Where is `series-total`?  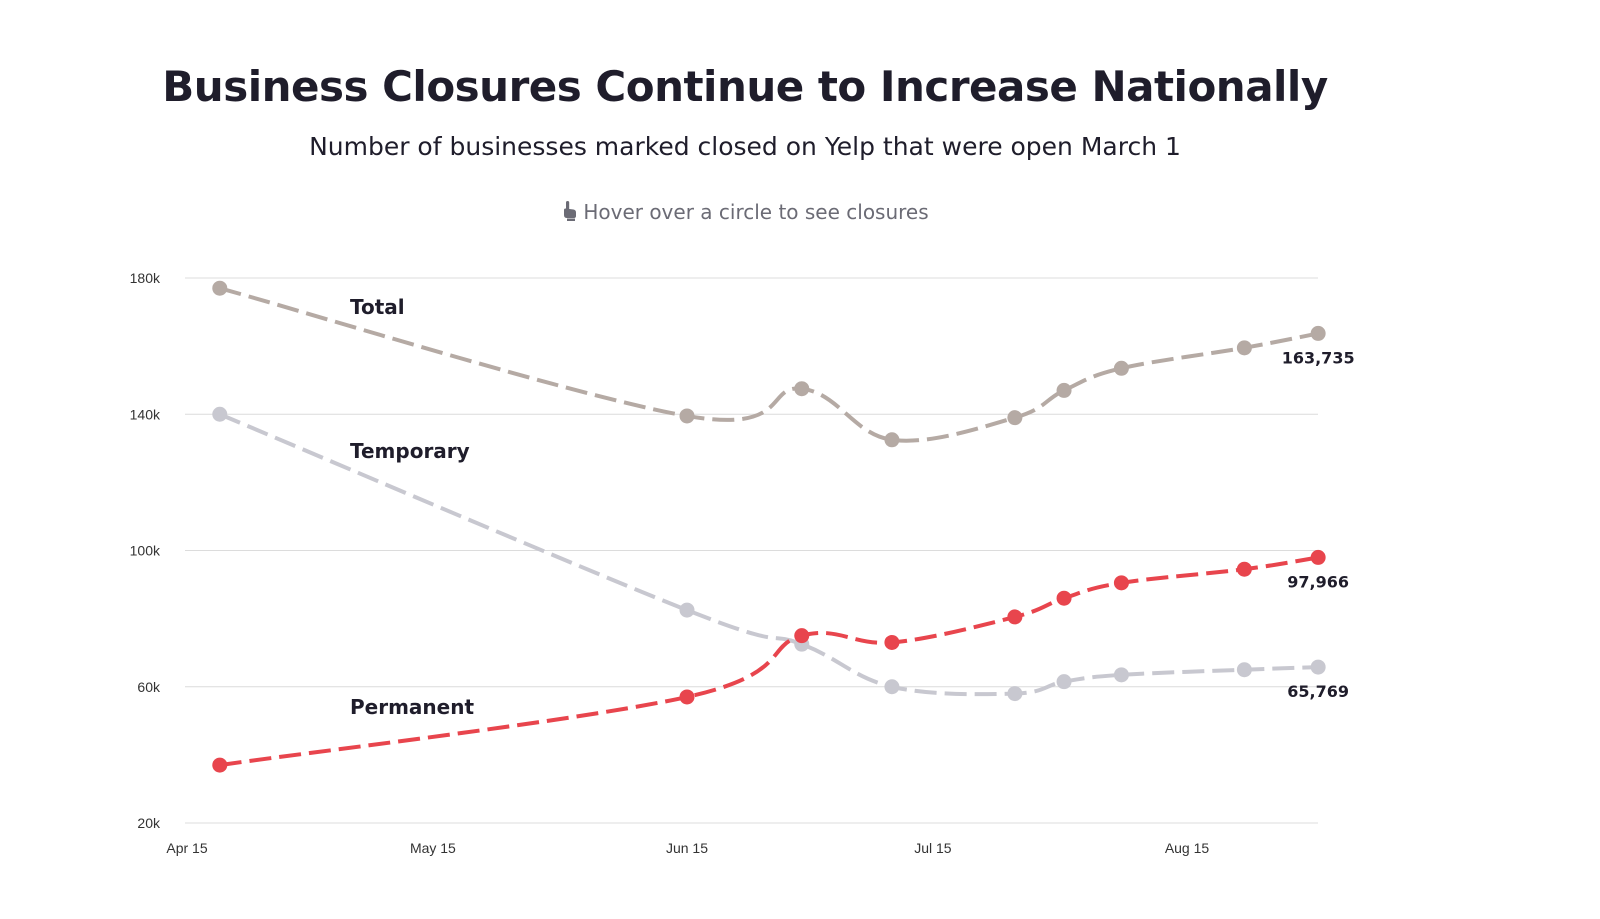 series-total is located at coordinates (769, 364).